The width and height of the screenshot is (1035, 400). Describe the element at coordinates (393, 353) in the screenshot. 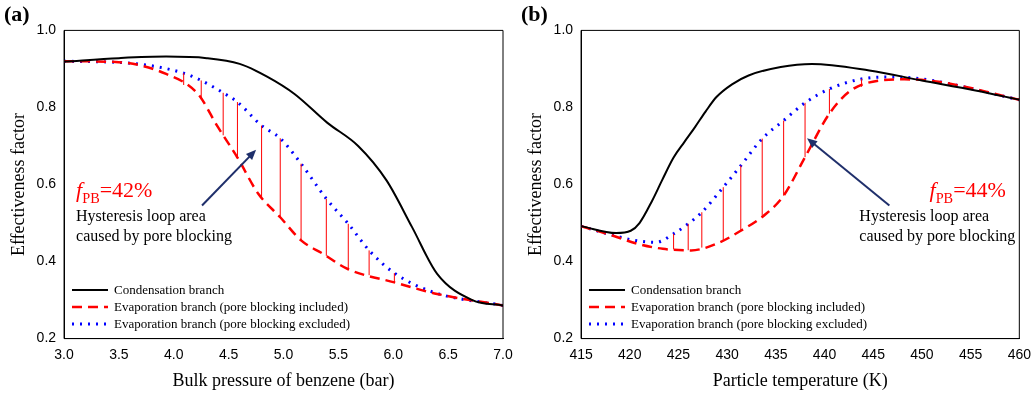

I see `x-tick-label: 6.0` at that location.